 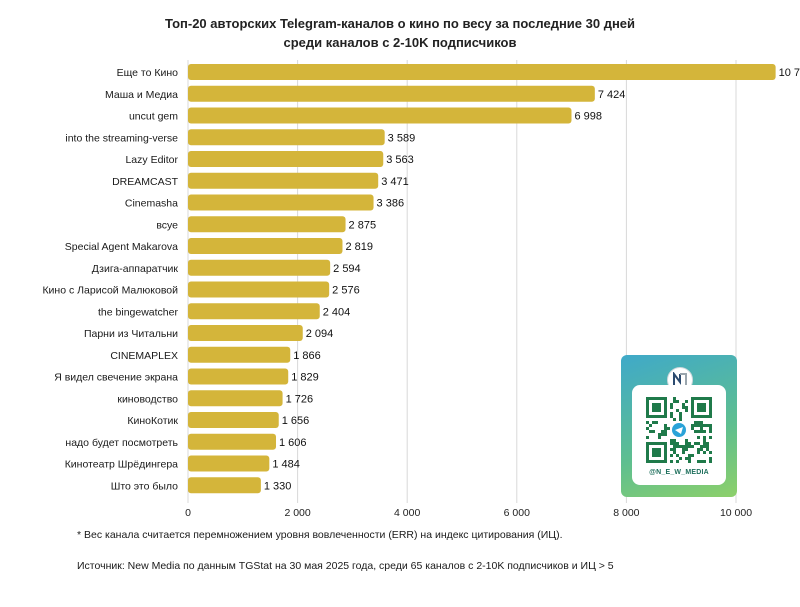 I want to click on value-label-11: 2 576, so click(x=346, y=291).